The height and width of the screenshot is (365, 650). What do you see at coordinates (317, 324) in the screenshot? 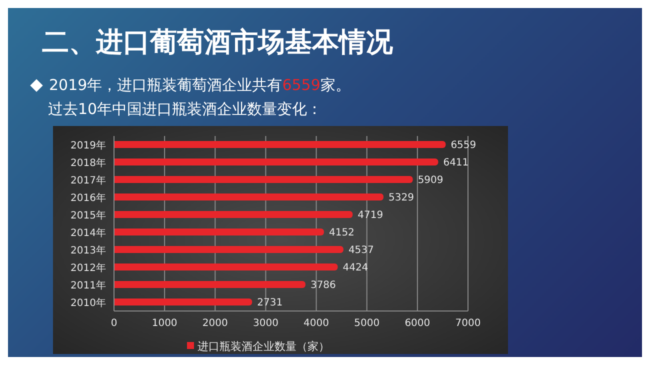
I see `x-tick-label: 4000` at bounding box center [317, 324].